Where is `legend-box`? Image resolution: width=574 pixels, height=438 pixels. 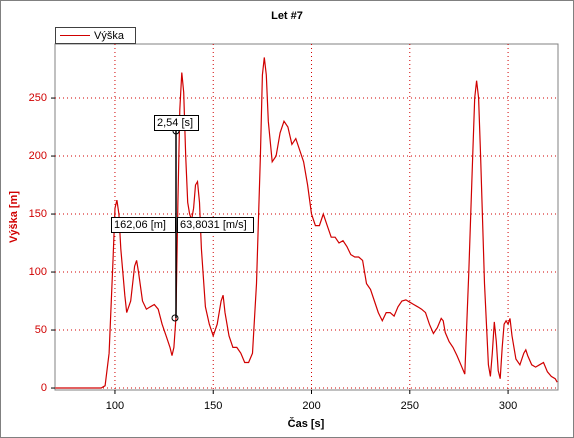
legend-box is located at coordinates (95, 35).